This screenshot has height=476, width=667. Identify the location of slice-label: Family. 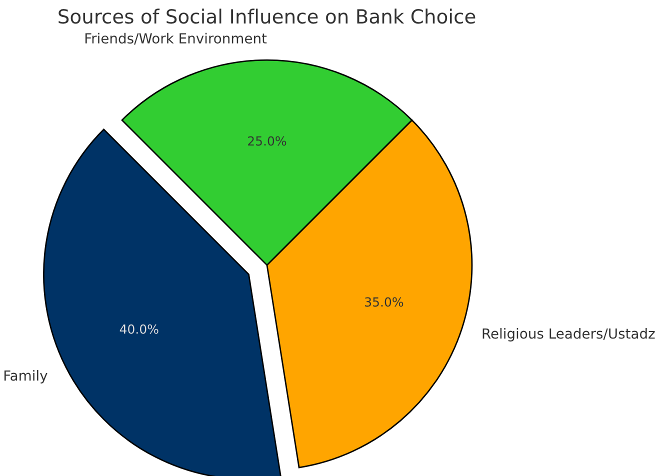
(26, 377).